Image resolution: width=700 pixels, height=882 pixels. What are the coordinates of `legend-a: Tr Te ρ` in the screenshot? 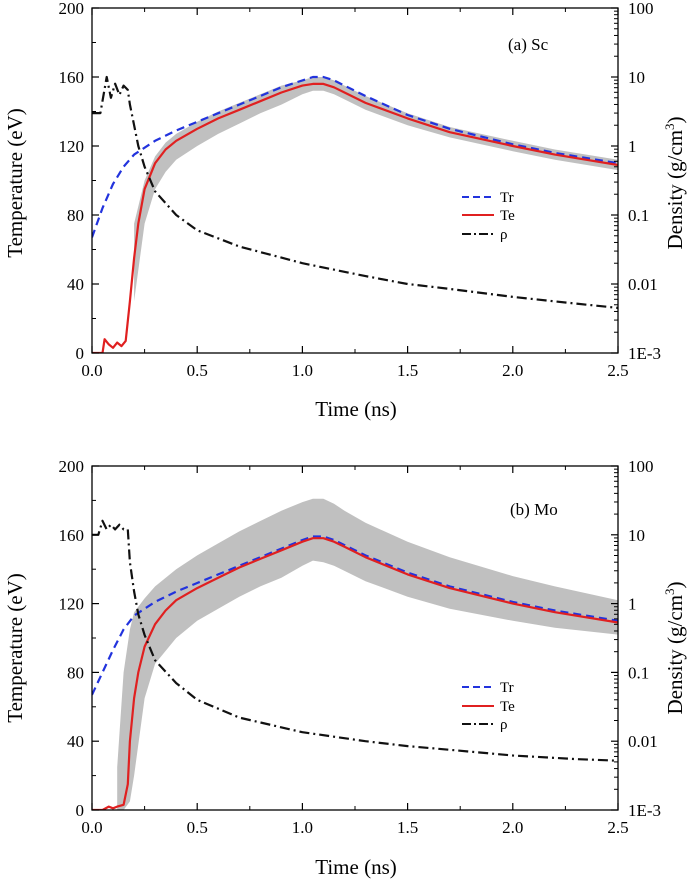 It's located at (488, 216).